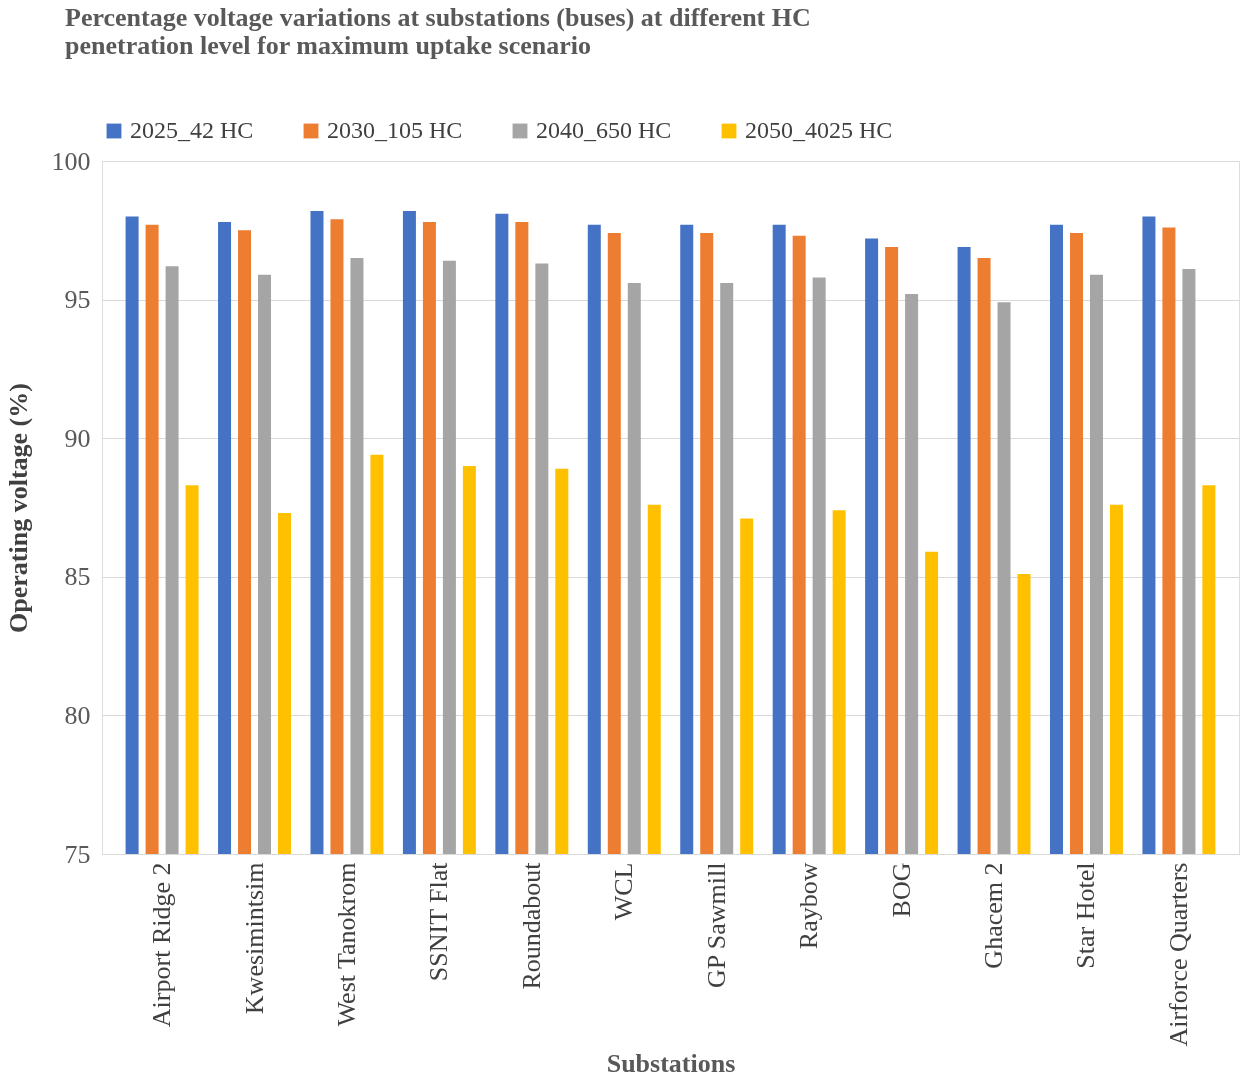  I want to click on legend-label: 2025_42 HC, so click(192, 130).